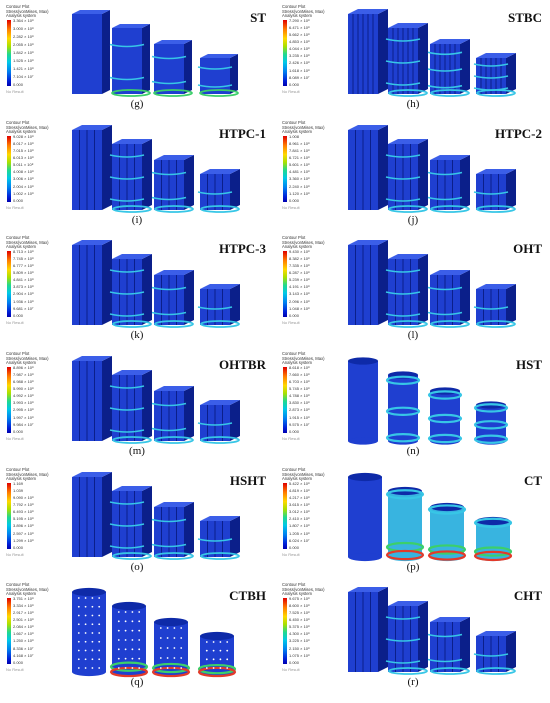  I want to click on legend-value: 4.044 × 10⁸, so click(299, 49).